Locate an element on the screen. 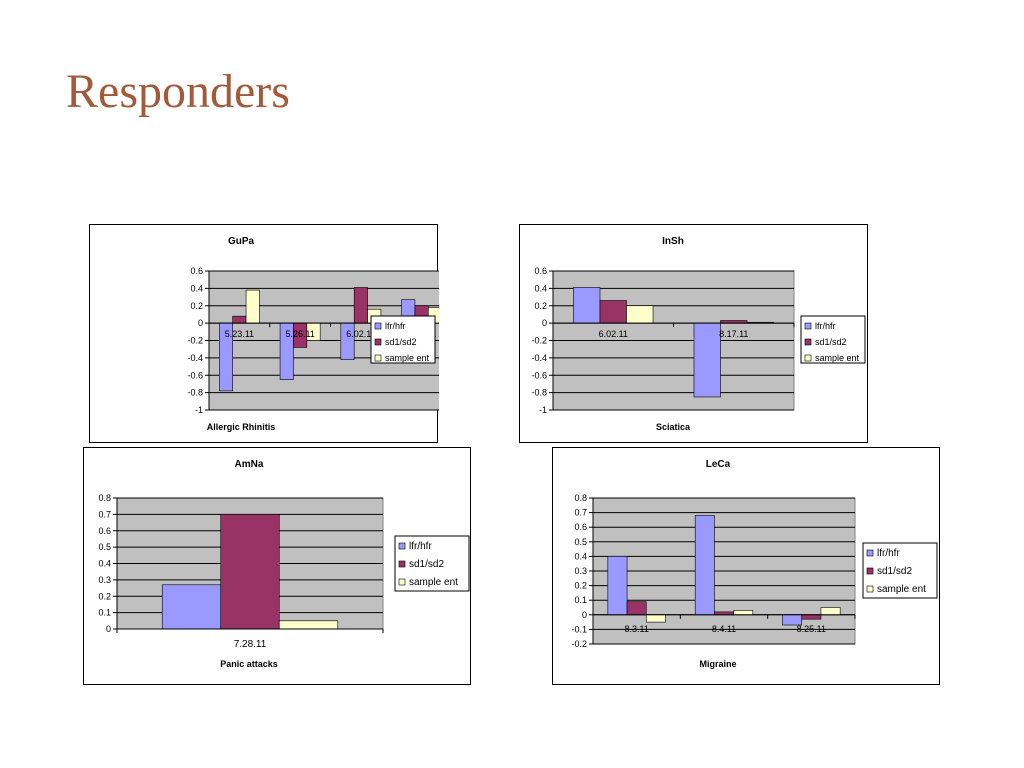 Image resolution: width=1024 pixels, height=768 pixels. chart-1-bar-series1-cat0 is located at coordinates (613, 312).